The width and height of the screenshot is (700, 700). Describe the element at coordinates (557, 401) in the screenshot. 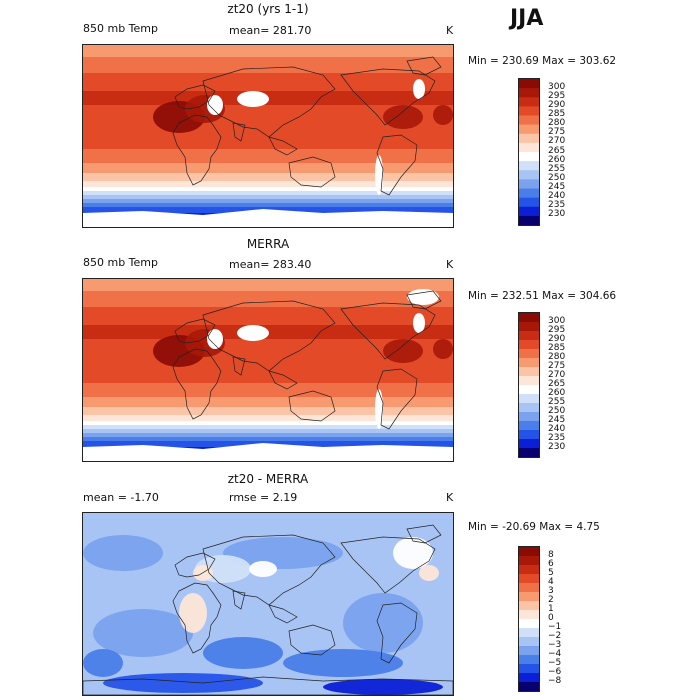

I see `colorbar-tick-label: 255` at that location.